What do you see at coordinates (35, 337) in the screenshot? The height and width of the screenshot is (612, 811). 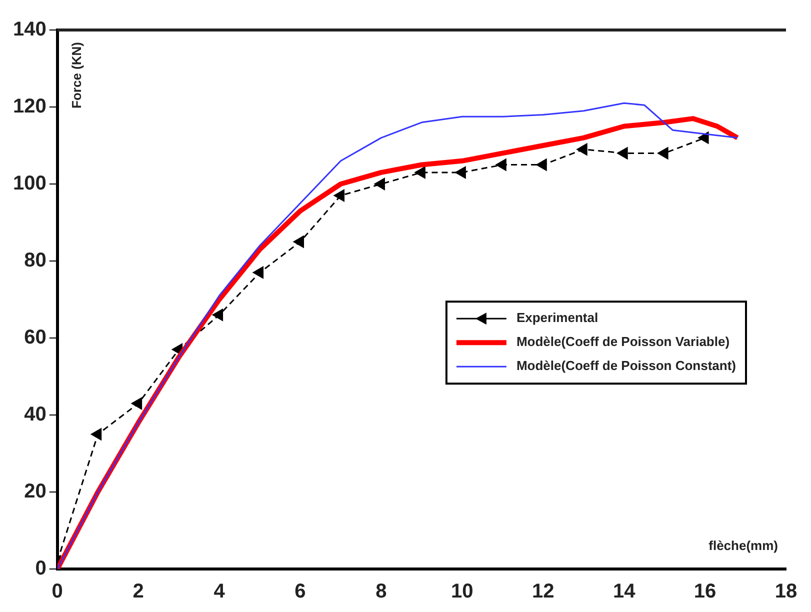 I see `y-tick-label: 60` at bounding box center [35, 337].